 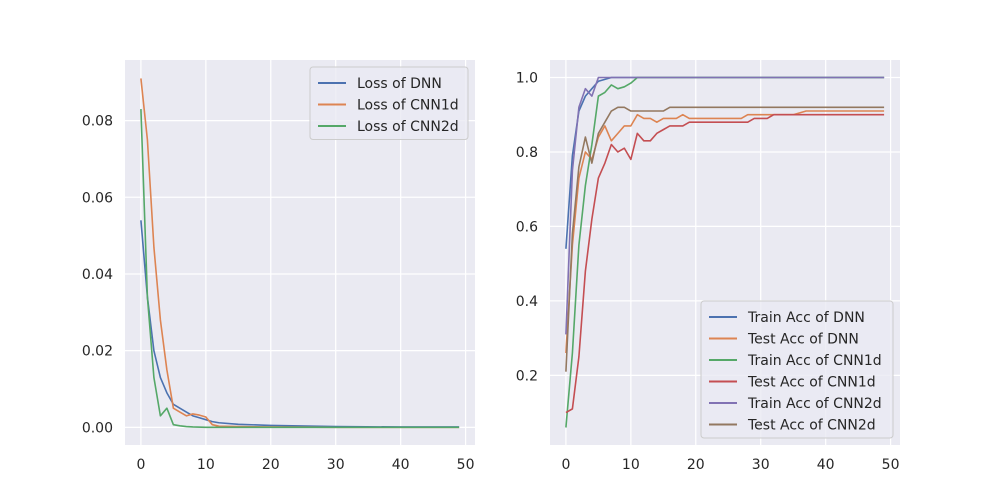 I want to click on loss-x-tick-label: 0, so click(x=140, y=465).